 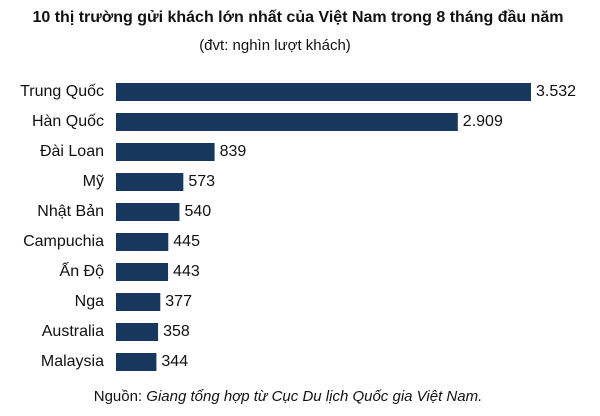 What do you see at coordinates (174, 361) in the screenshot?
I see `value-label: 344` at bounding box center [174, 361].